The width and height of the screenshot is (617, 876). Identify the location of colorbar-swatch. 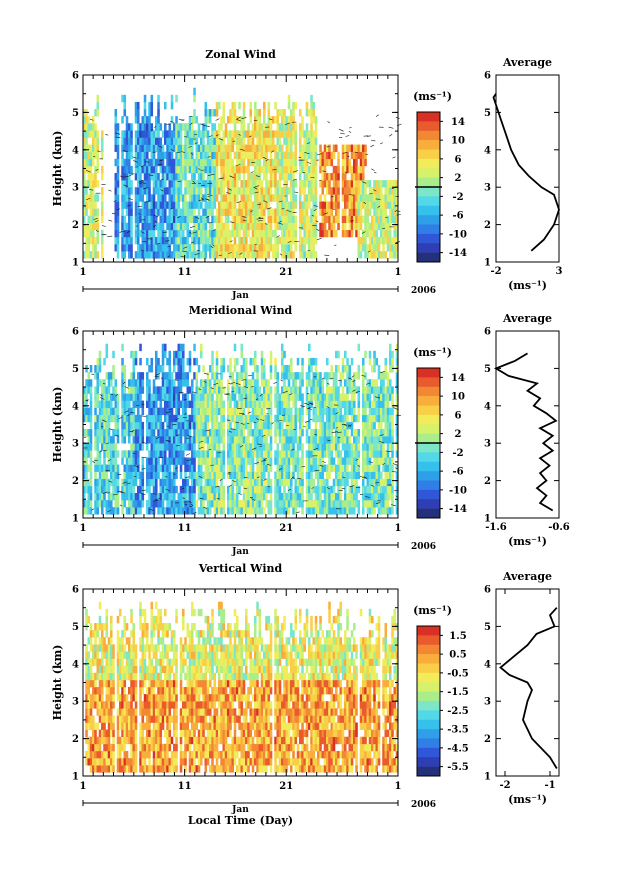
(428, 210).